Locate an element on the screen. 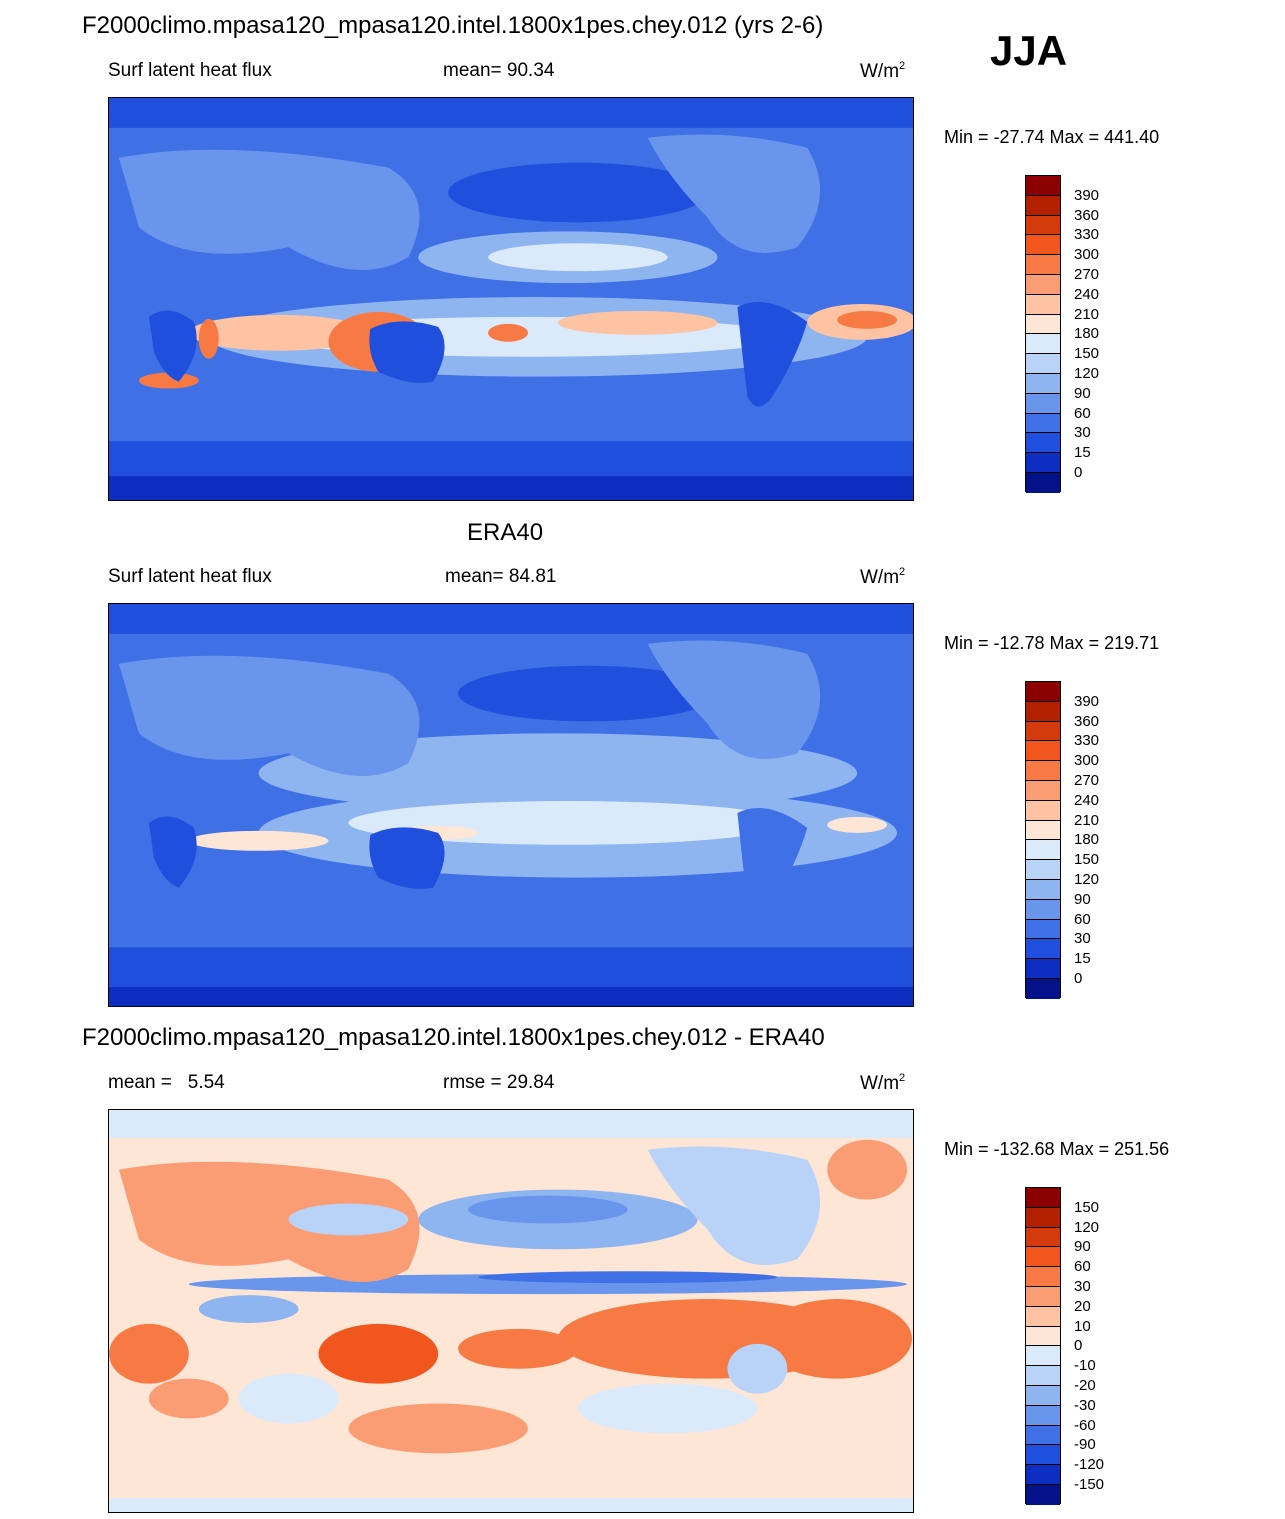 The image size is (1285, 1519). panel3-rmse: rmse = 29.84 is located at coordinates (498, 1082).